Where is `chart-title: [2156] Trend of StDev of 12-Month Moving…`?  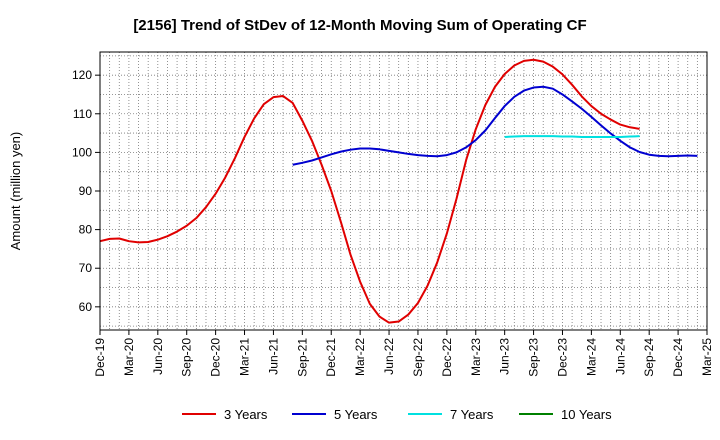 chart-title: [2156] Trend of StDev of 12-Month Moving… is located at coordinates (359, 25).